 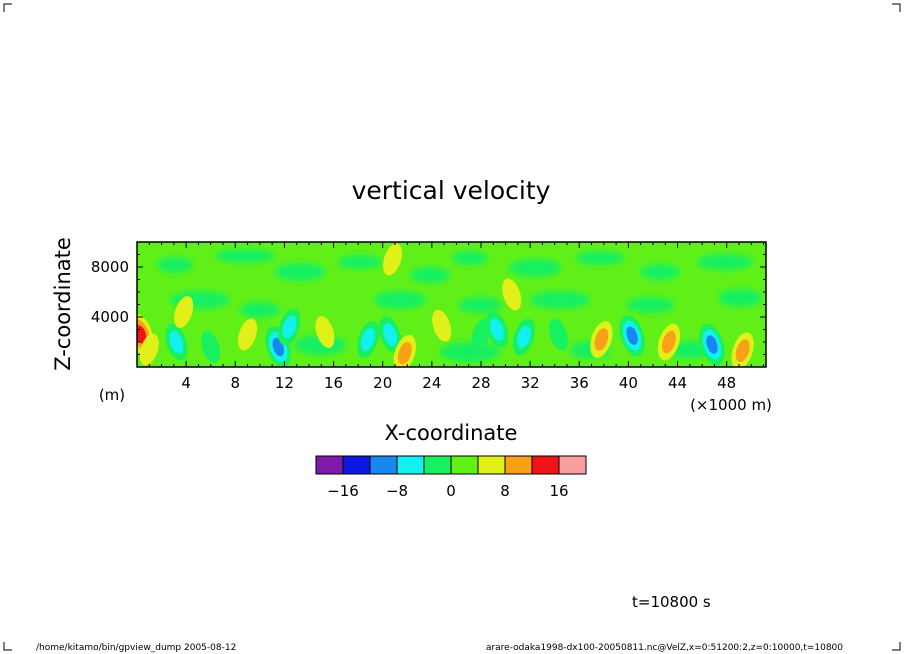 I want to click on x-tick-label: 4, so click(x=186, y=383).